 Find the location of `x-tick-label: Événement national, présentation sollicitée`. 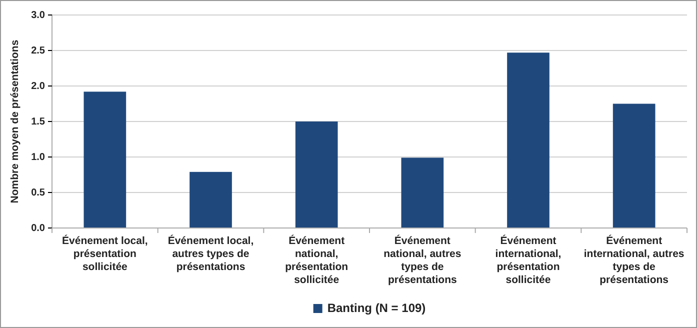

x-tick-label: Événement national, présentation sollicitée is located at coordinates (316, 260).